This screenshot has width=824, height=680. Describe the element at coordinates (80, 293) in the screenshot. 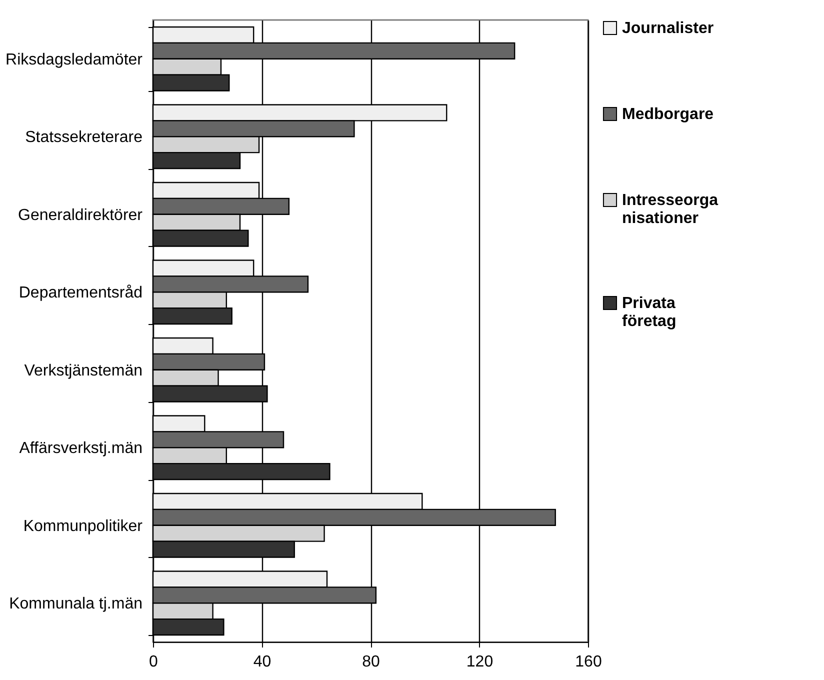

I see `y-tick-label: Departementsråd` at that location.